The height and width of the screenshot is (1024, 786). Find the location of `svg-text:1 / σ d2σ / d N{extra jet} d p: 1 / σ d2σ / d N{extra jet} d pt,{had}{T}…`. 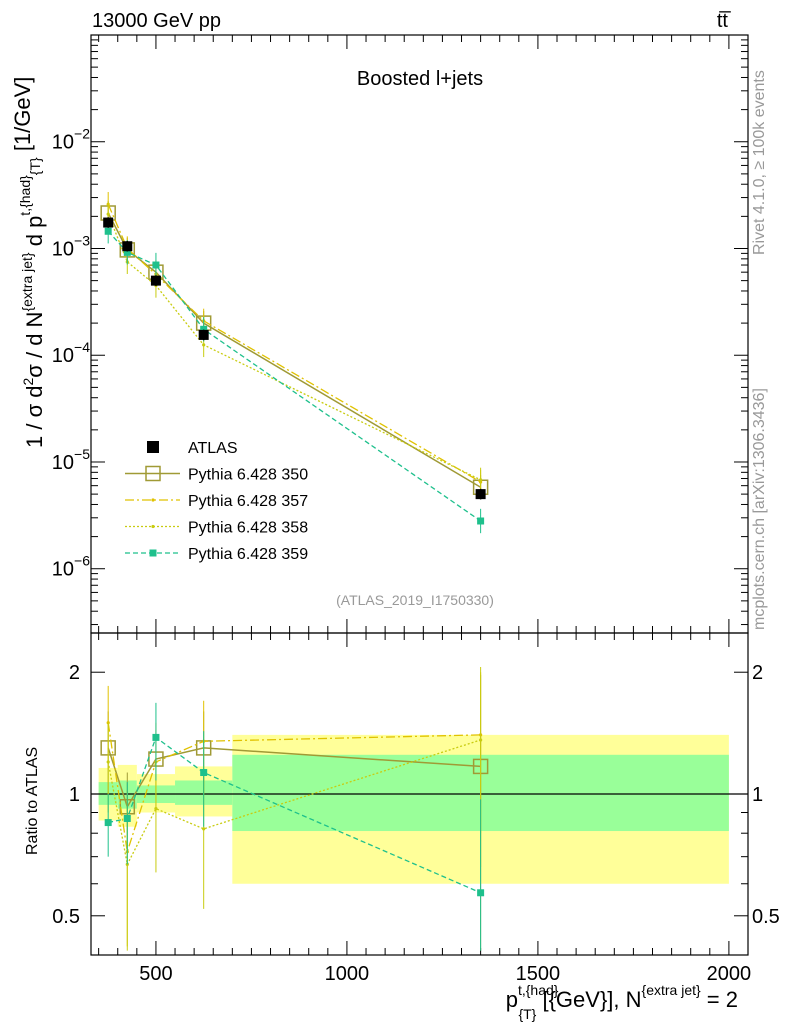

svg-text:1 / σ d2σ / d N{extra jet} d p: 1 / σ d2σ / d N{extra jet} d pt,{had}{T}… is located at coordinates (28, 262).